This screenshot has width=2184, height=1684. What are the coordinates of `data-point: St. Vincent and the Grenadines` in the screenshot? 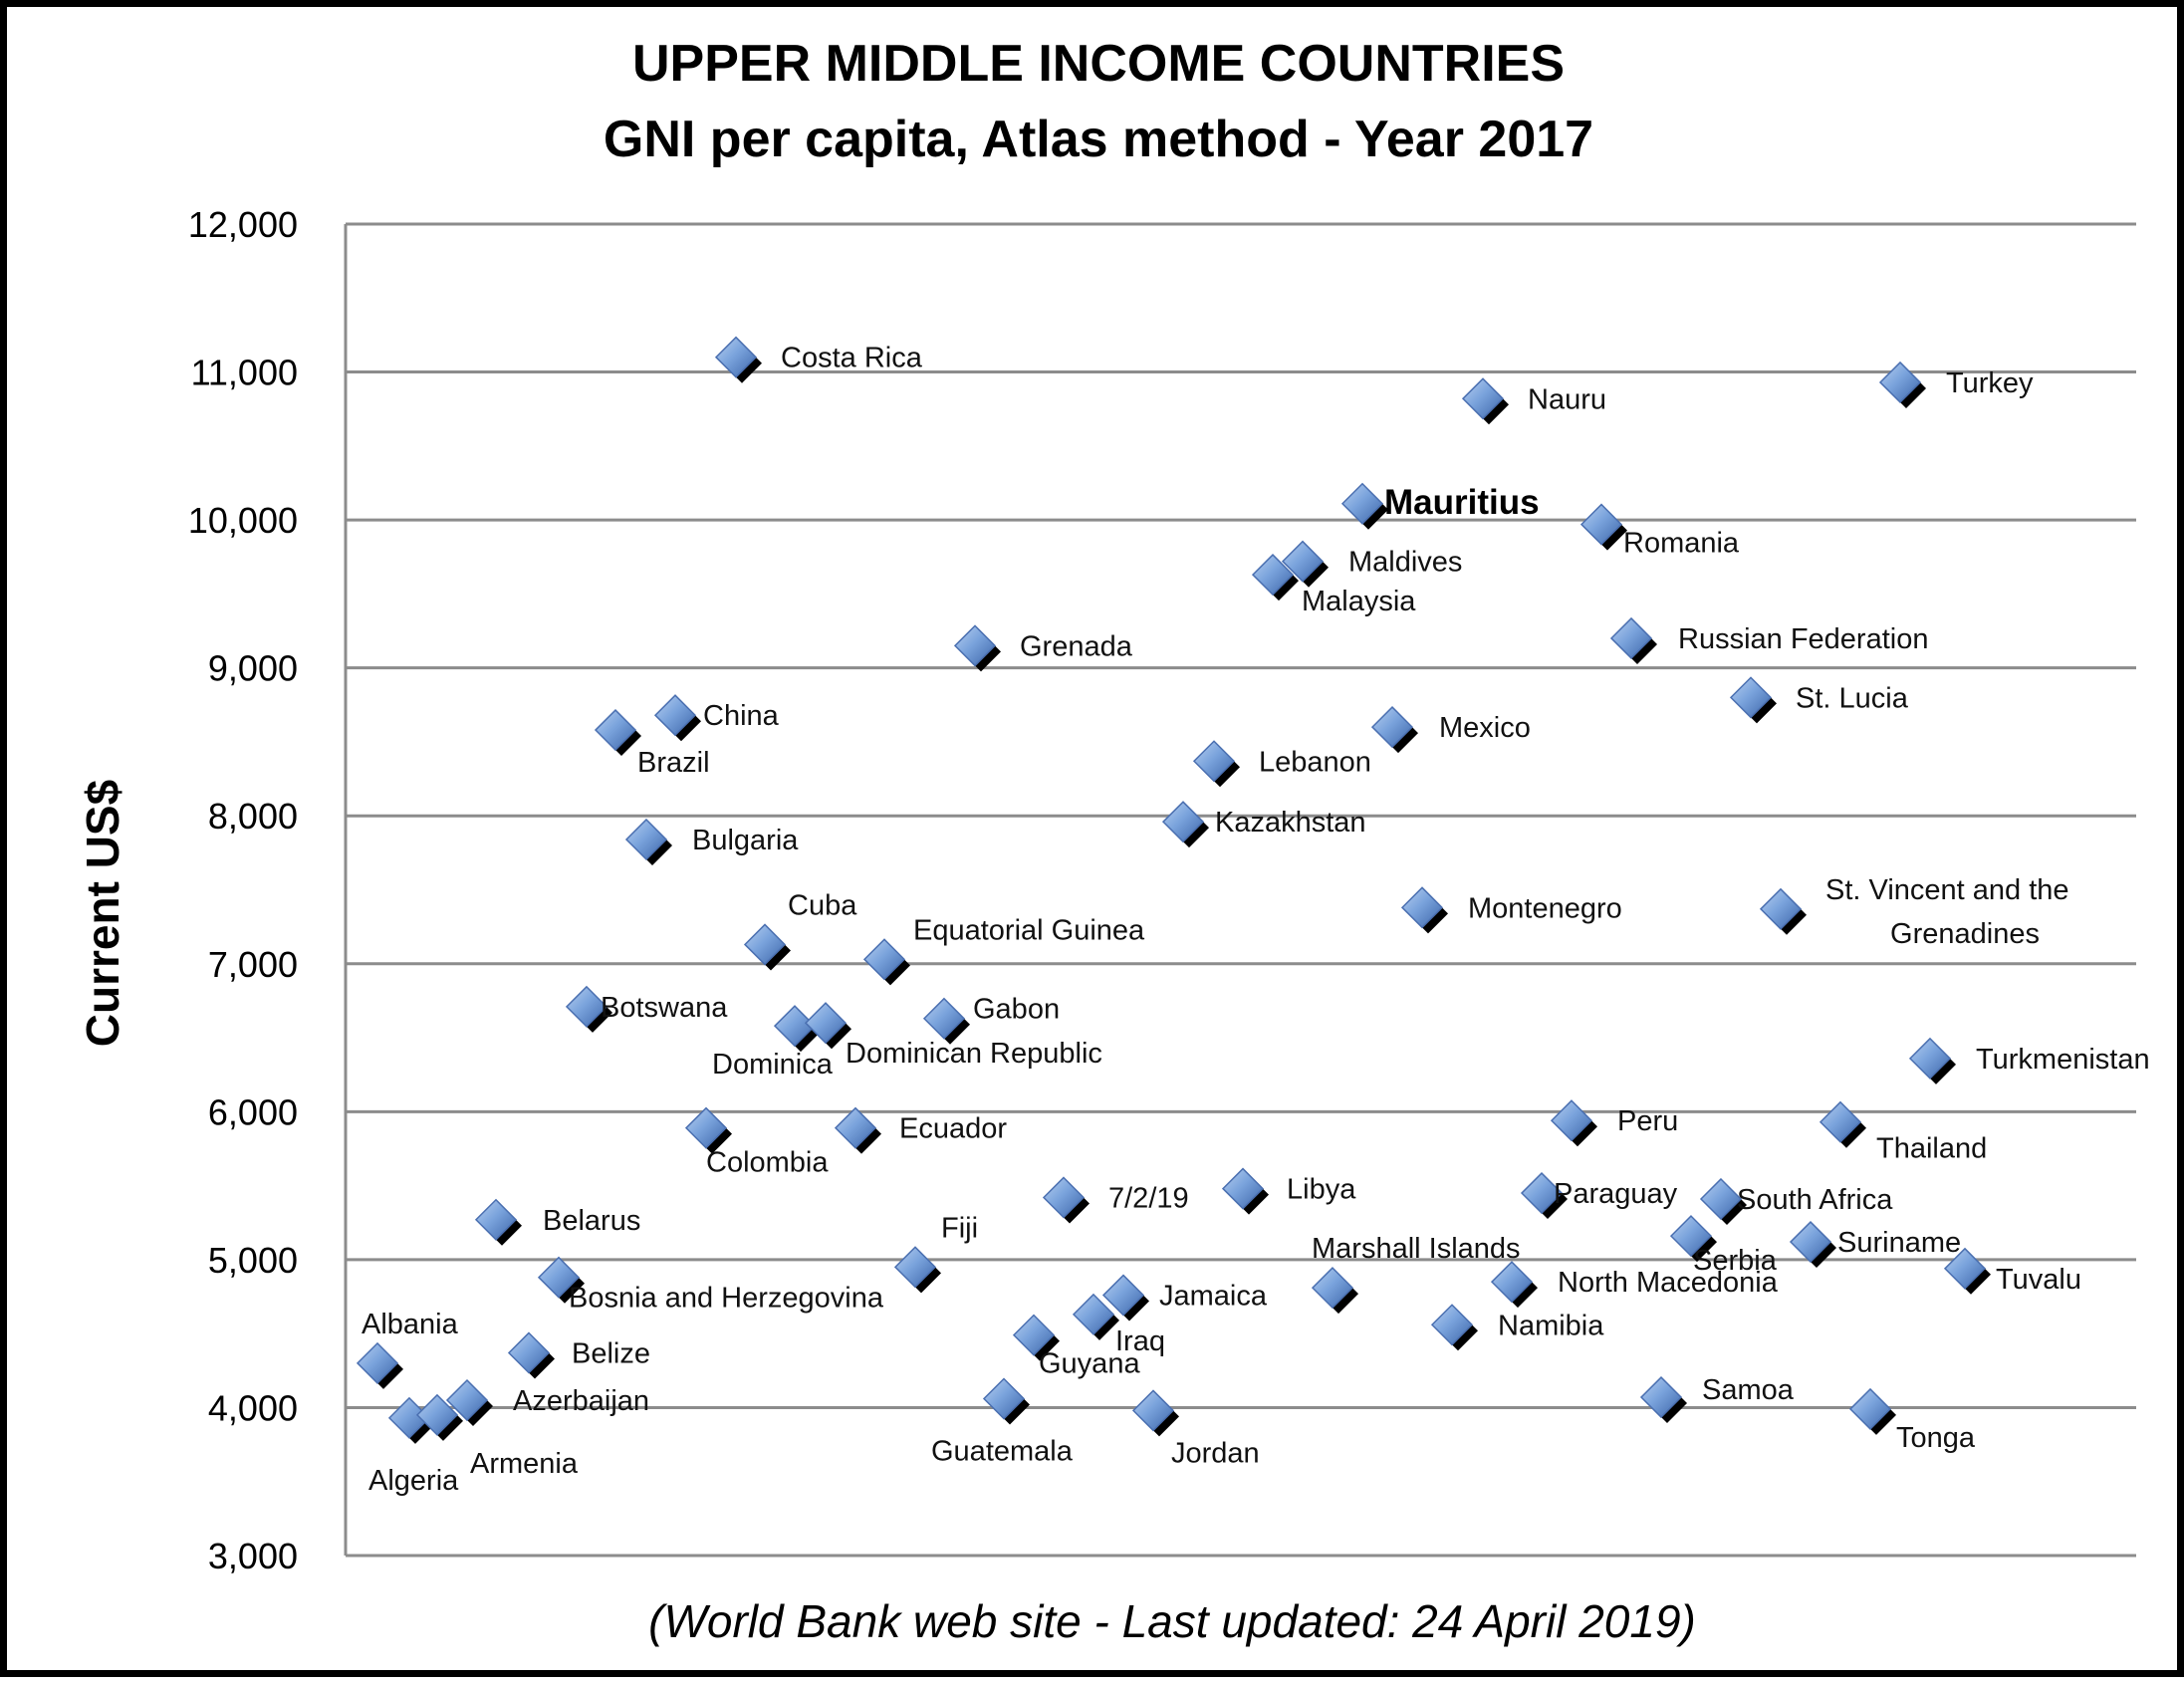 It's located at (1914, 912).